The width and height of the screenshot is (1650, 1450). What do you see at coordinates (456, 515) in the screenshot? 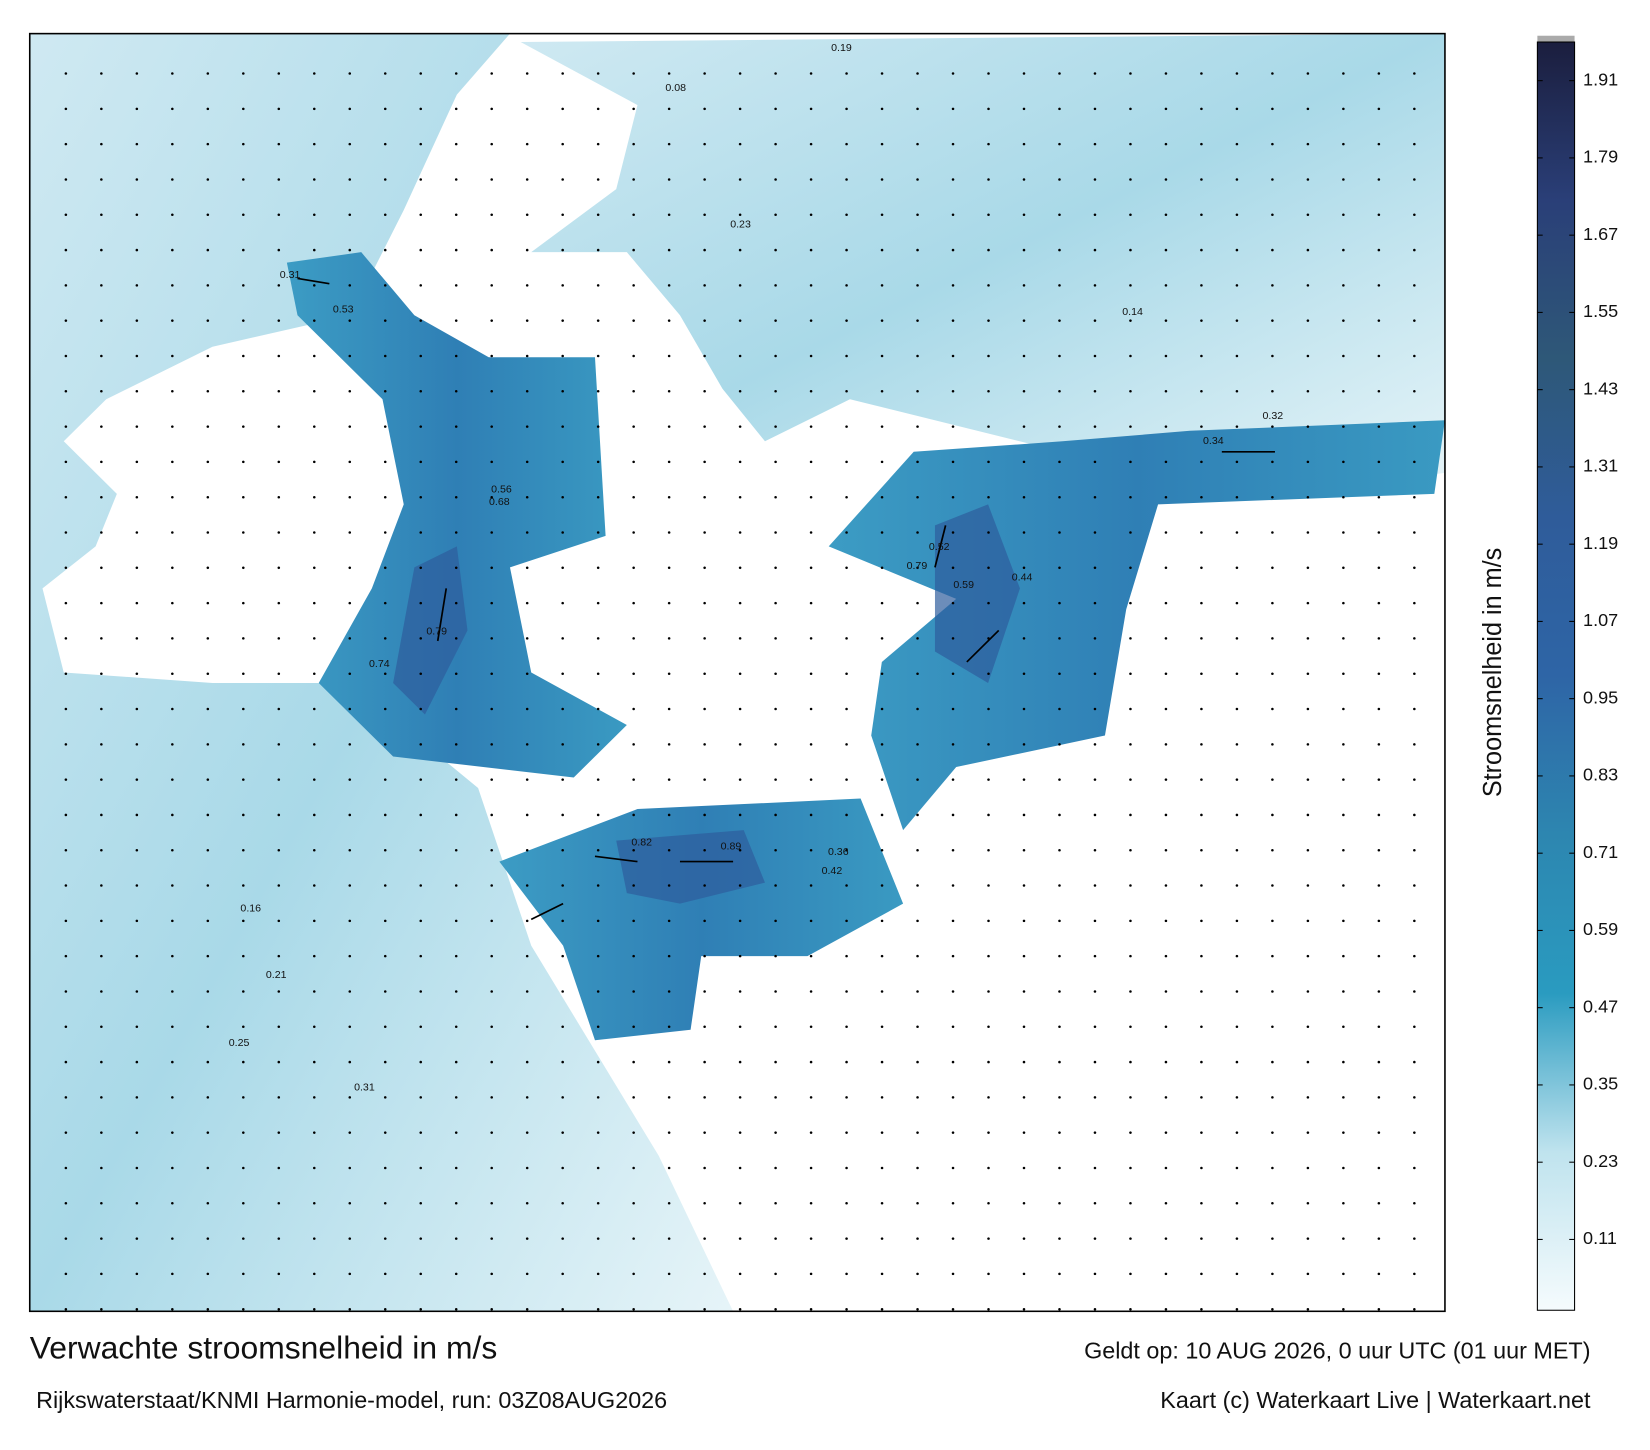
I see `estuary-west` at bounding box center [456, 515].